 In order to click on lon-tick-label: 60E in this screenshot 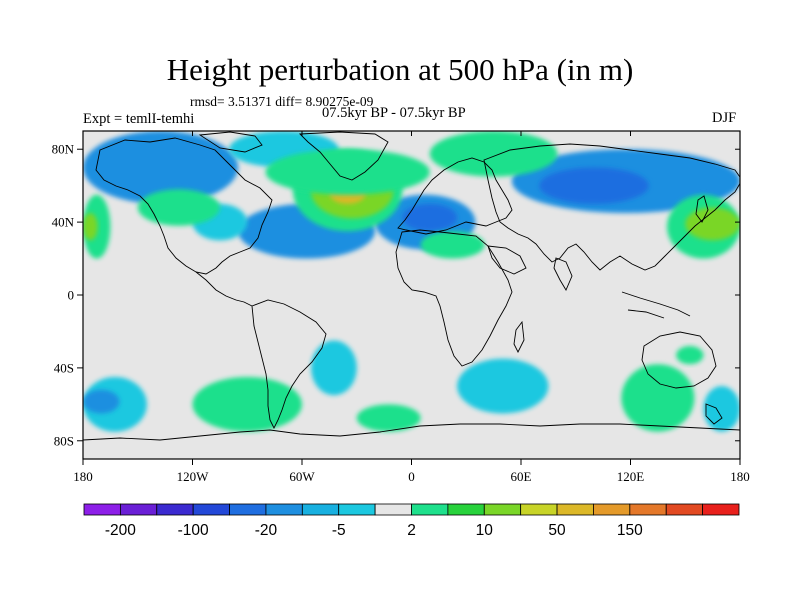, I will do `click(521, 476)`.